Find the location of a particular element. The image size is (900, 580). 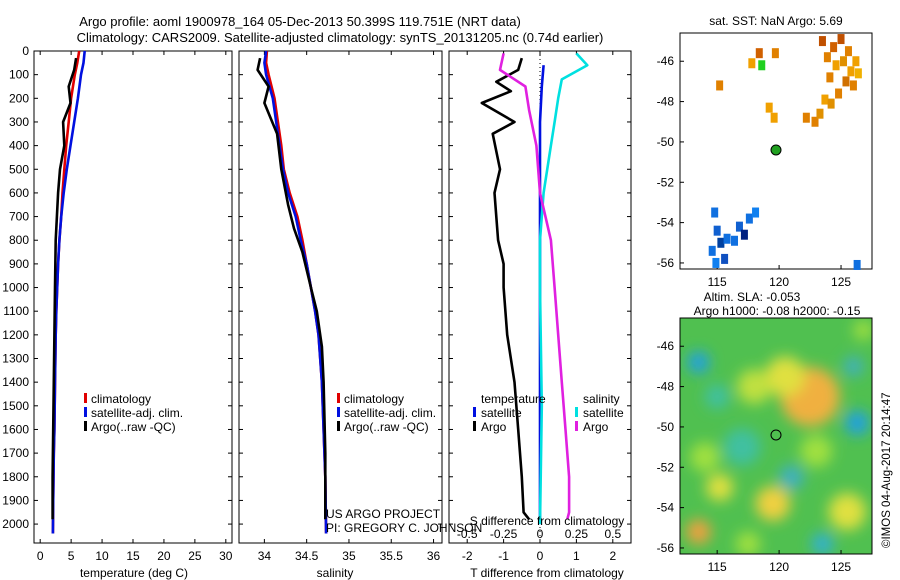

temperature-series is located at coordinates (68, 292).